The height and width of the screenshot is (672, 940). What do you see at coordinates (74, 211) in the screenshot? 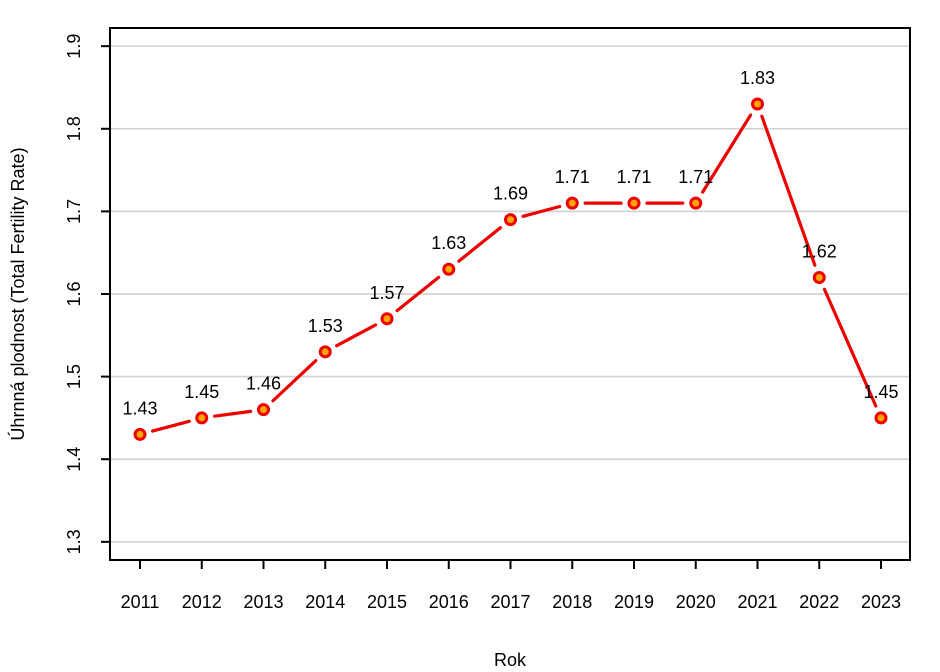
I see `y-tick-label: 1.7` at bounding box center [74, 211].